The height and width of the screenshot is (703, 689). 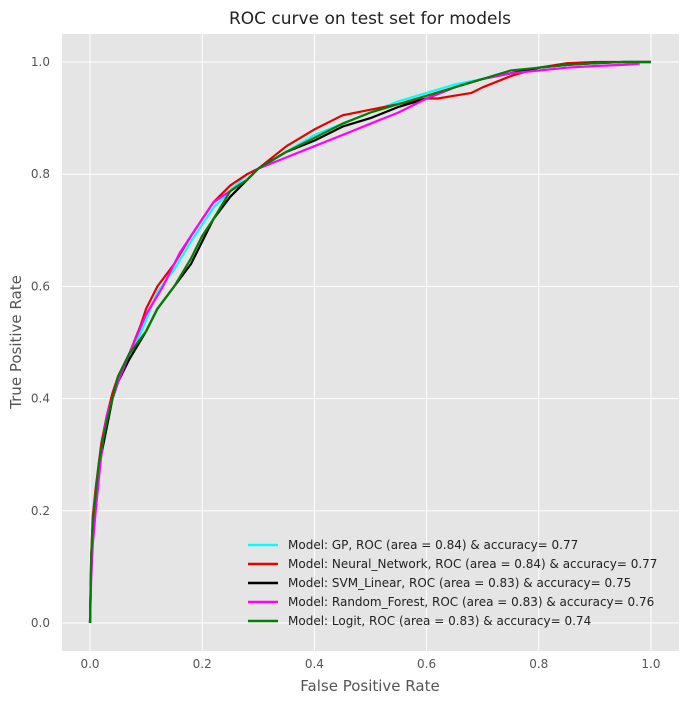 What do you see at coordinates (40, 62) in the screenshot?
I see `y-tick-label: 1.0` at bounding box center [40, 62].